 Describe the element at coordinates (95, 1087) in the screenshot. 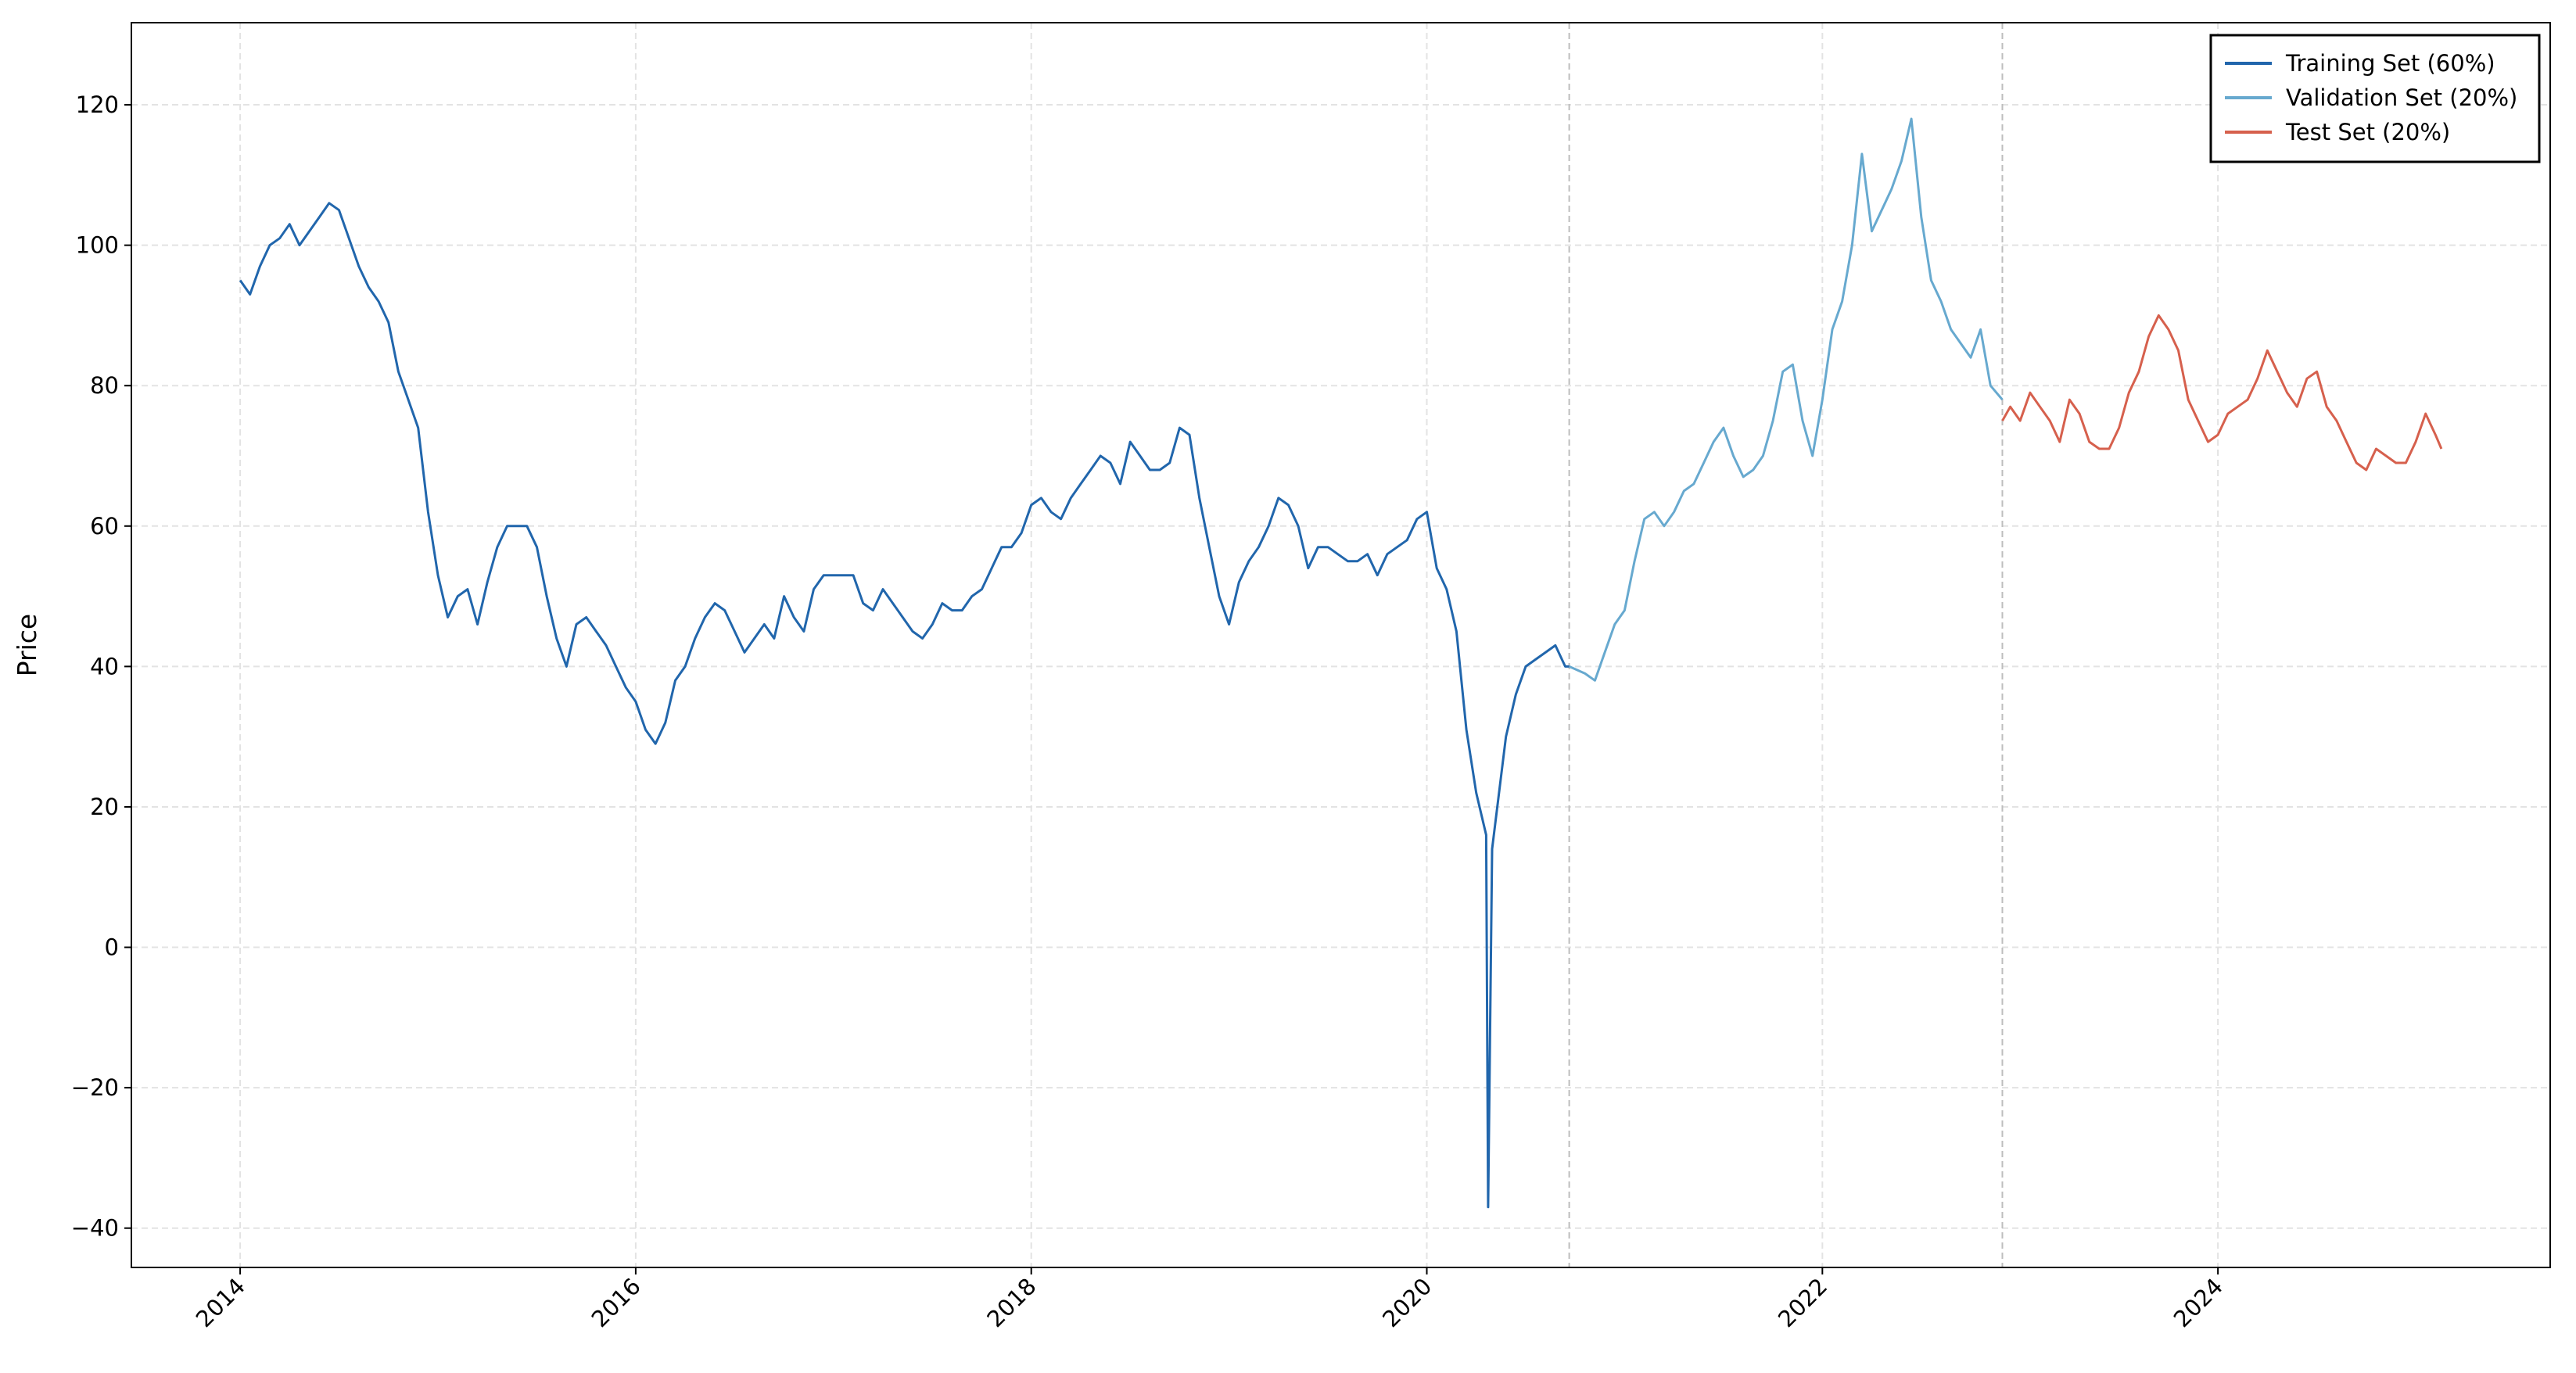

I see `y-tick-label: −20` at that location.